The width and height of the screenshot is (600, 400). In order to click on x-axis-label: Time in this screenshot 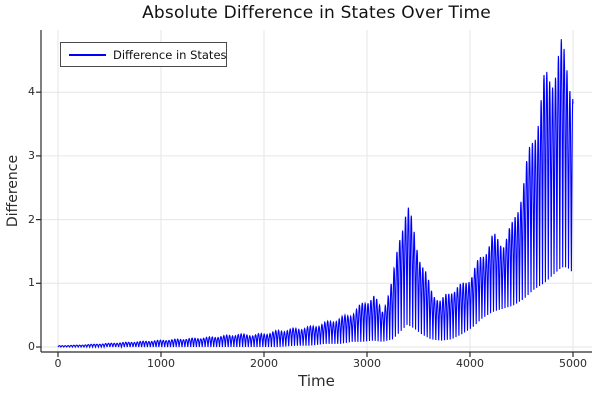, I will do `click(316, 381)`.